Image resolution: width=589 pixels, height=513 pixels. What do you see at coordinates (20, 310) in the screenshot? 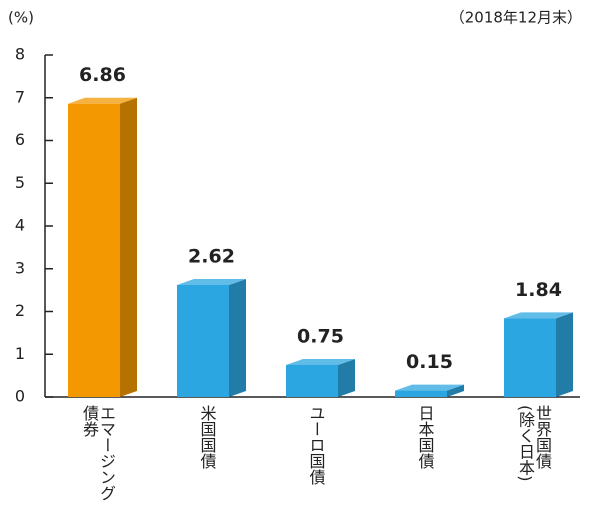
I see `y-tick-label: 2` at bounding box center [20, 310].